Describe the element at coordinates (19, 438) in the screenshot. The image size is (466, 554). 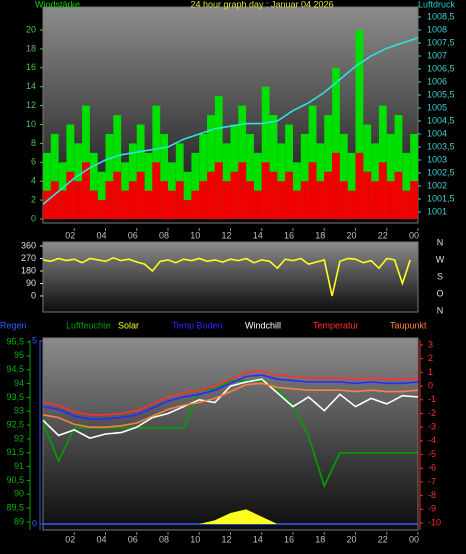
I see `y-tick-label: 92` at that location.